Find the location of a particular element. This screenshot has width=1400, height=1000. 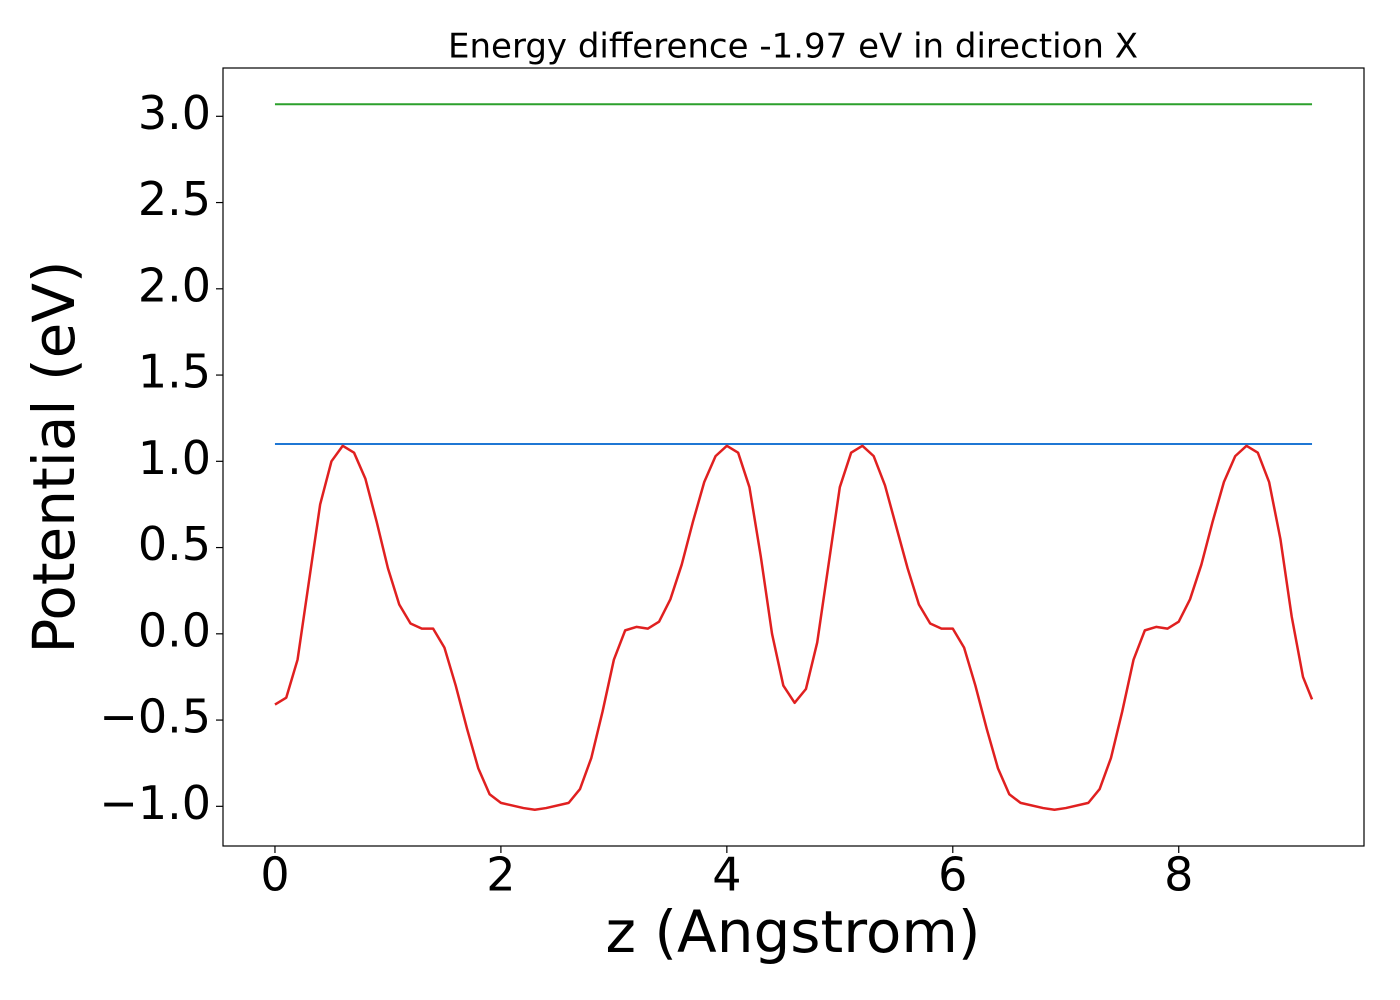

y-tick-label: 3.0 is located at coordinates (174, 113).